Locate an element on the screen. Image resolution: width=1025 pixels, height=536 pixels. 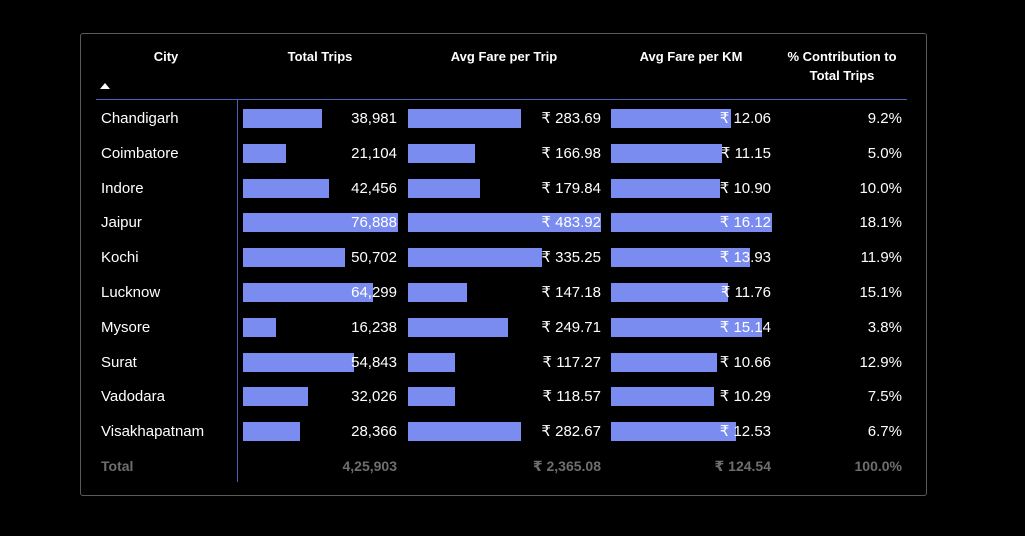
contribution-cell: 3.8% is located at coordinates (884, 327).